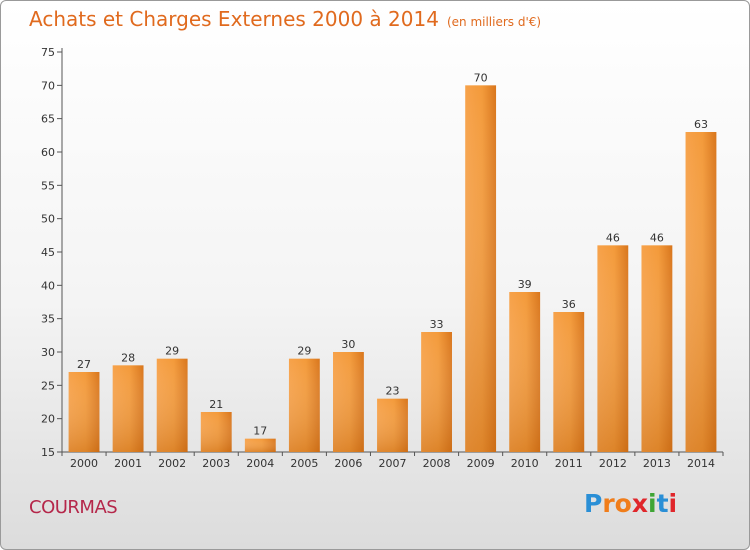 The image size is (750, 550). I want to click on y-tick-label: 60, so click(48, 152).